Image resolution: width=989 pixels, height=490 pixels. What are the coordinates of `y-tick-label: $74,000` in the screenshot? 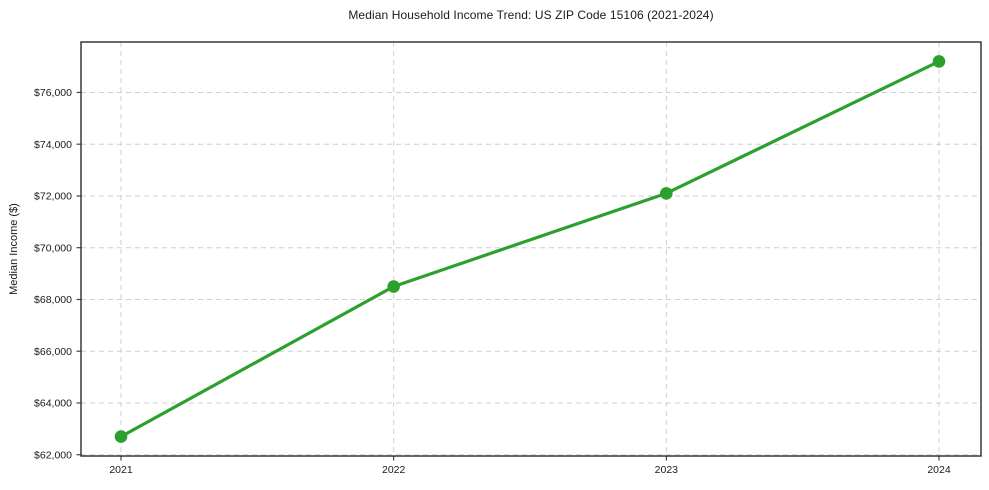 It's located at (53, 145).